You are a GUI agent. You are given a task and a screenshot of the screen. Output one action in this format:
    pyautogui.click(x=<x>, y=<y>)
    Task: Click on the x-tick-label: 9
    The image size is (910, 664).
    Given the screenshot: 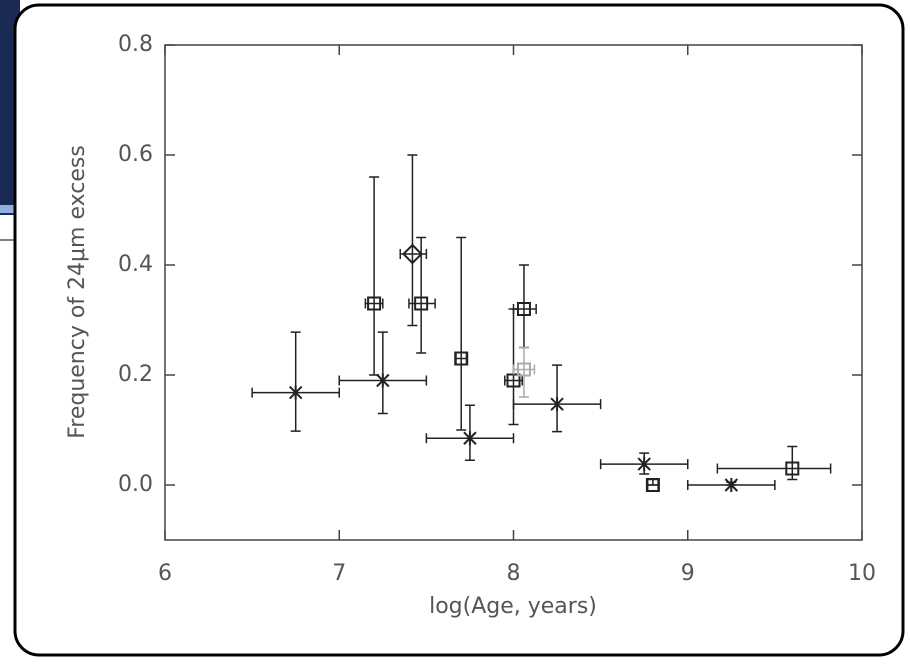 What is the action you would take?
    pyautogui.click(x=688, y=573)
    